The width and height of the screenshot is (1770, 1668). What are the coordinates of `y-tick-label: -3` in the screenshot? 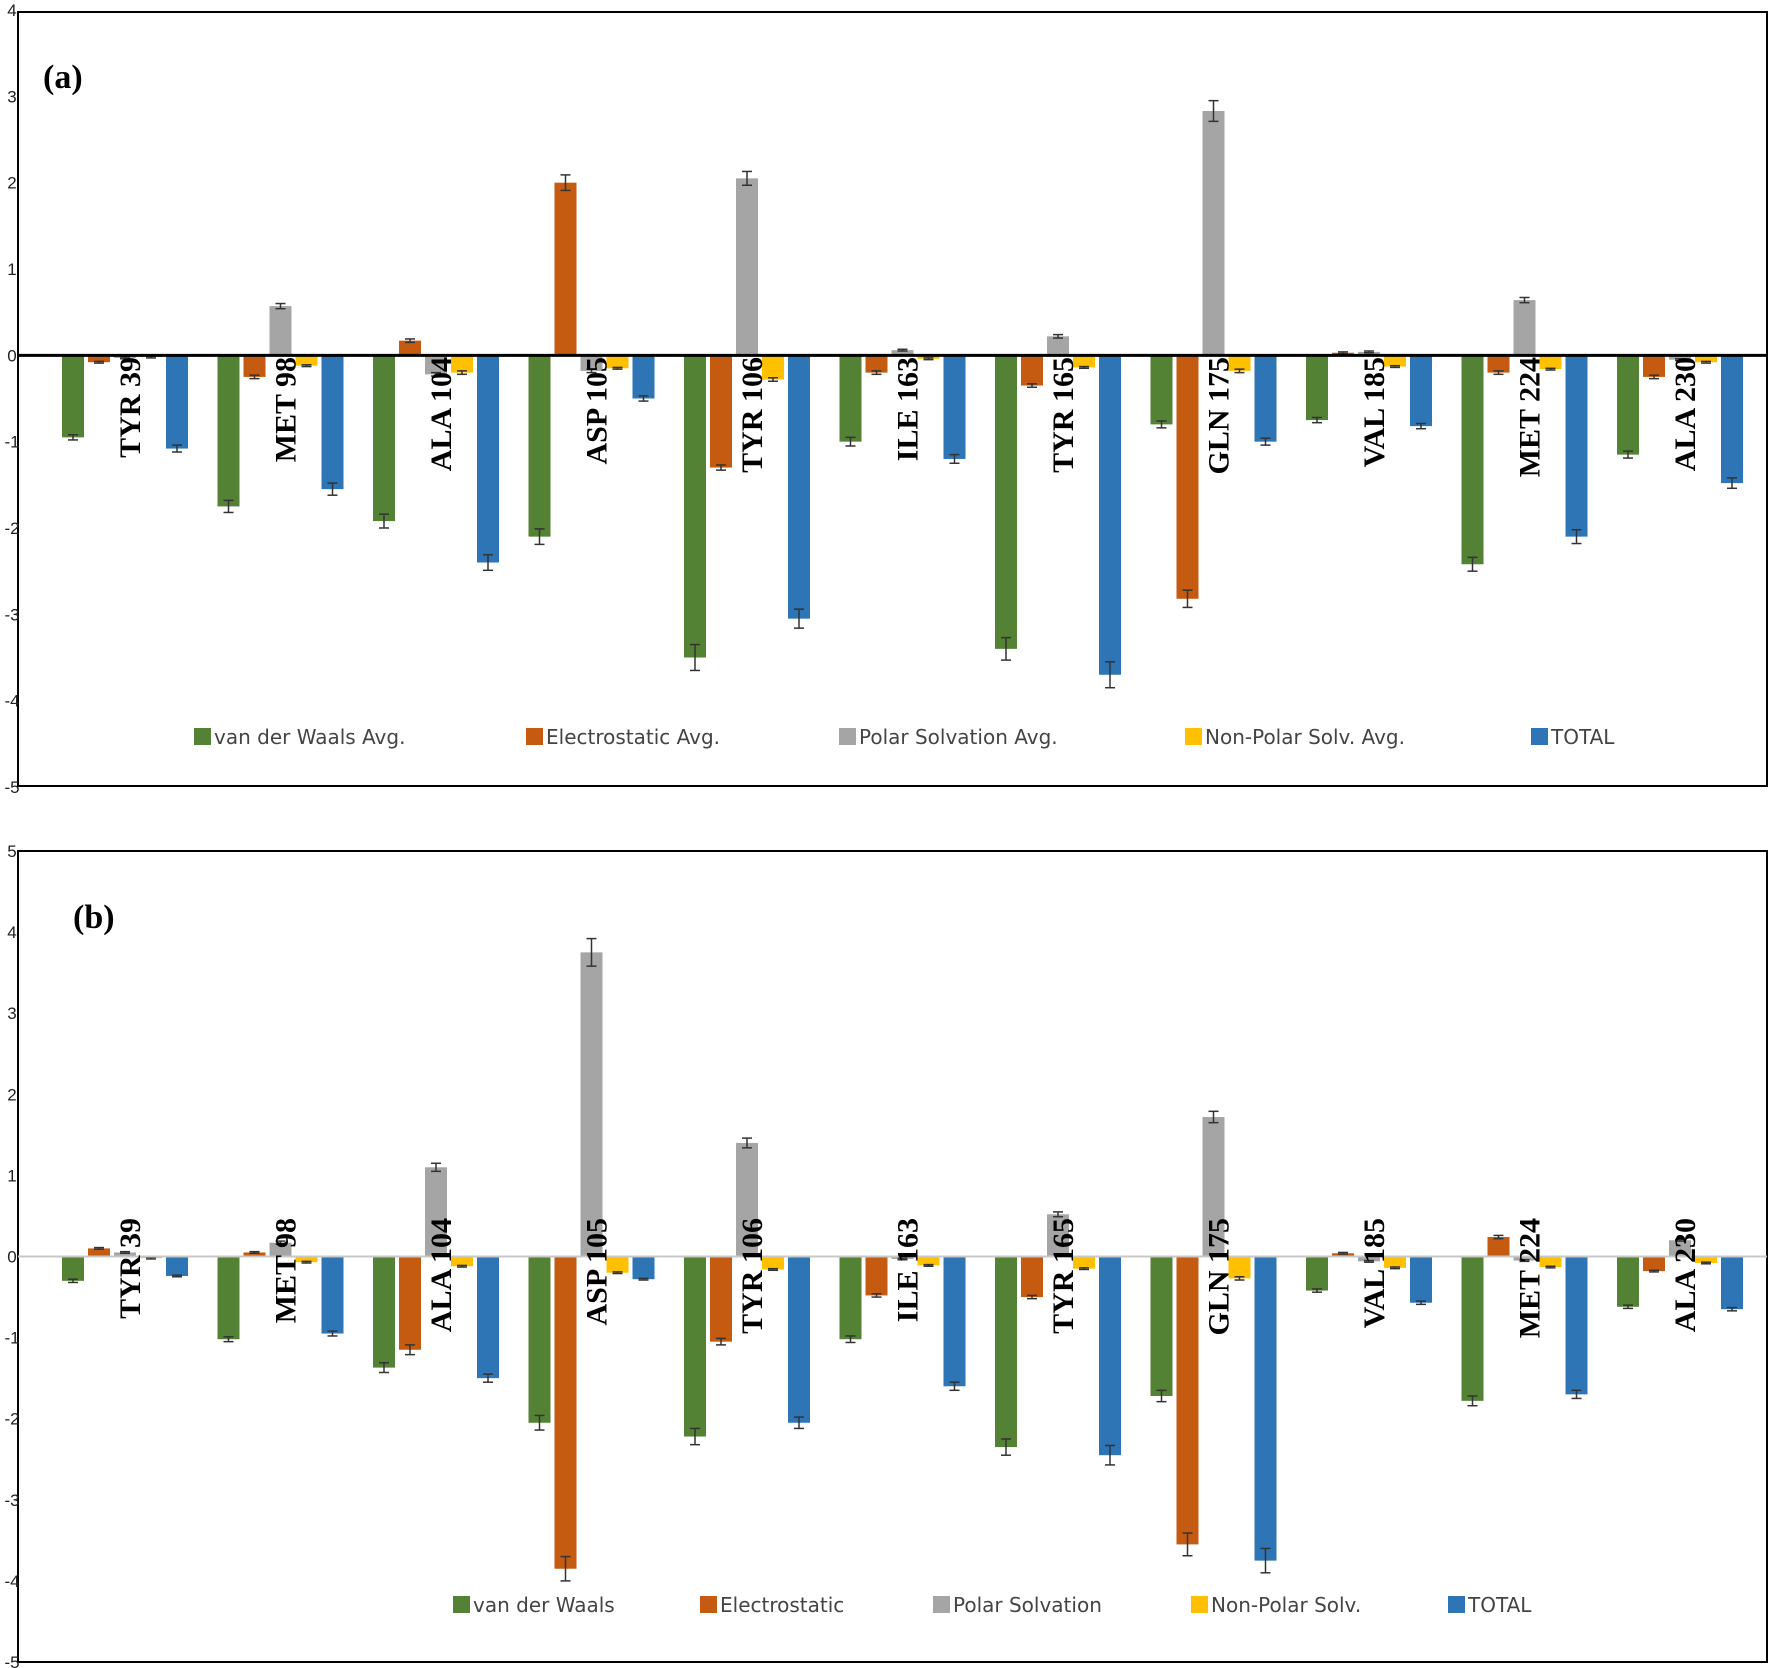 It's located at (11, 614).